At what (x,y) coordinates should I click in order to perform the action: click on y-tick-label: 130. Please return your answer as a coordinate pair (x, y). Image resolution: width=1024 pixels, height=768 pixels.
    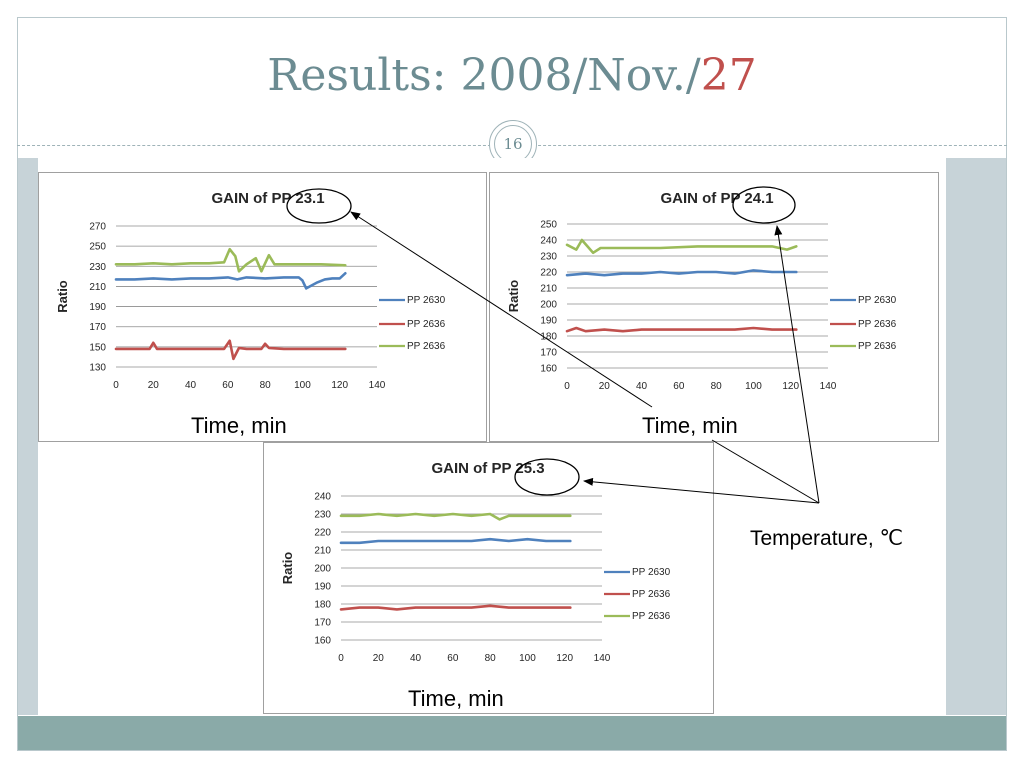
    Looking at the image, I should click on (97, 368).